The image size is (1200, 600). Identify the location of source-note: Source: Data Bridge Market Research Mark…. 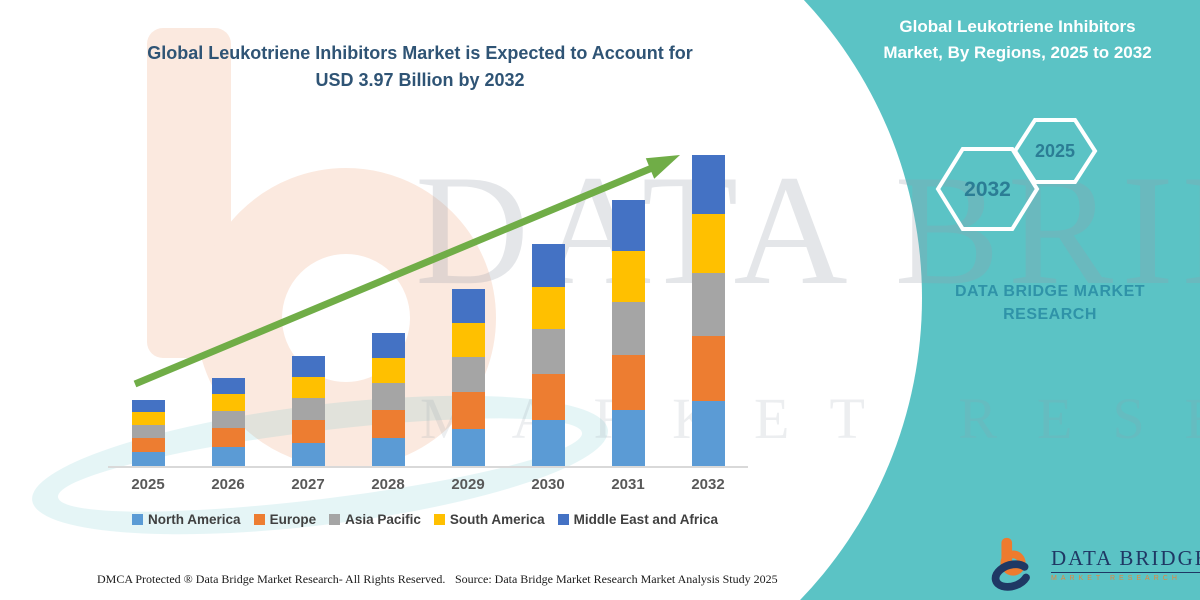
(616, 579).